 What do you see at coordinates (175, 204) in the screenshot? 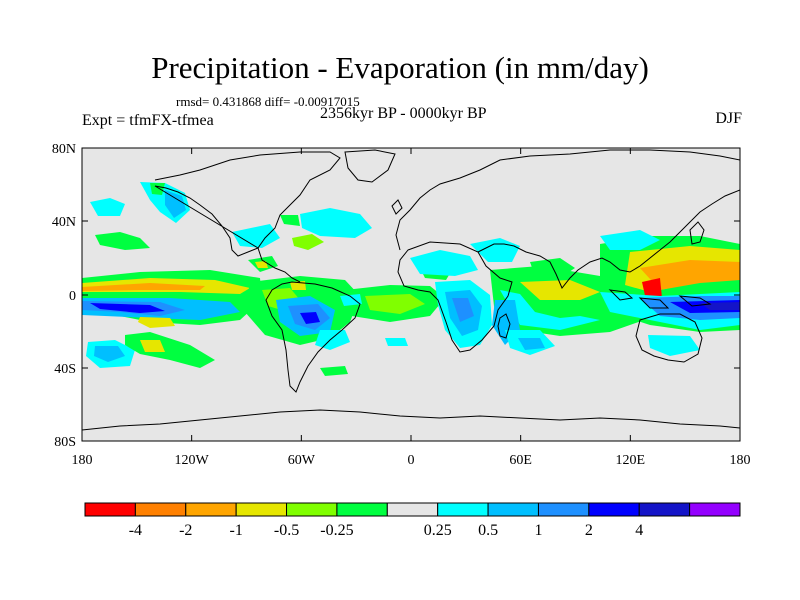
I see `alaska-blue` at bounding box center [175, 204].